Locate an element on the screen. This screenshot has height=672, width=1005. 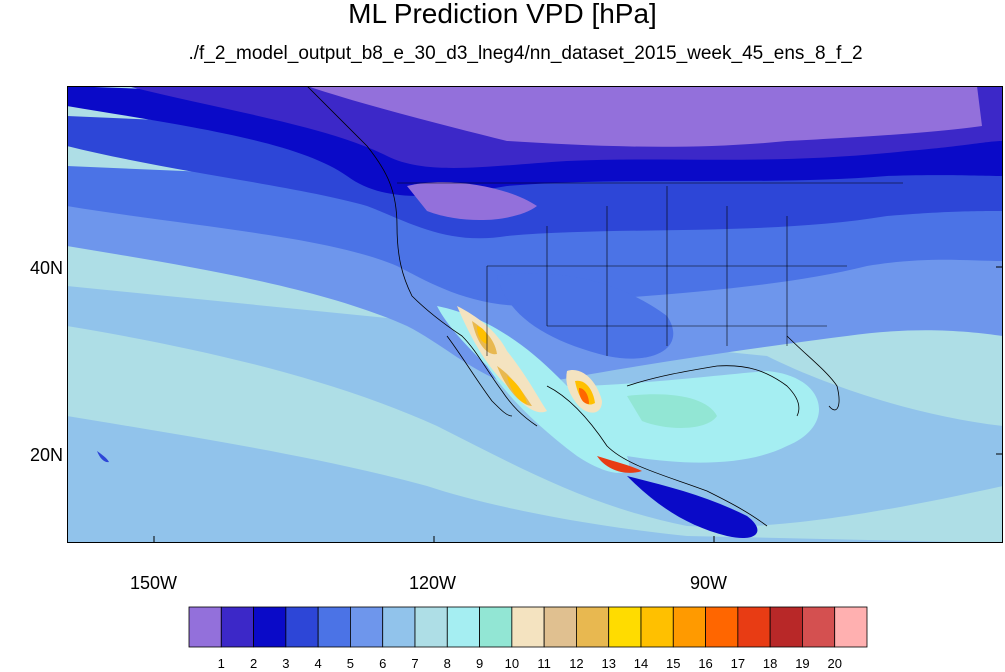
lon-label-90w: 90W is located at coordinates (709, 583).